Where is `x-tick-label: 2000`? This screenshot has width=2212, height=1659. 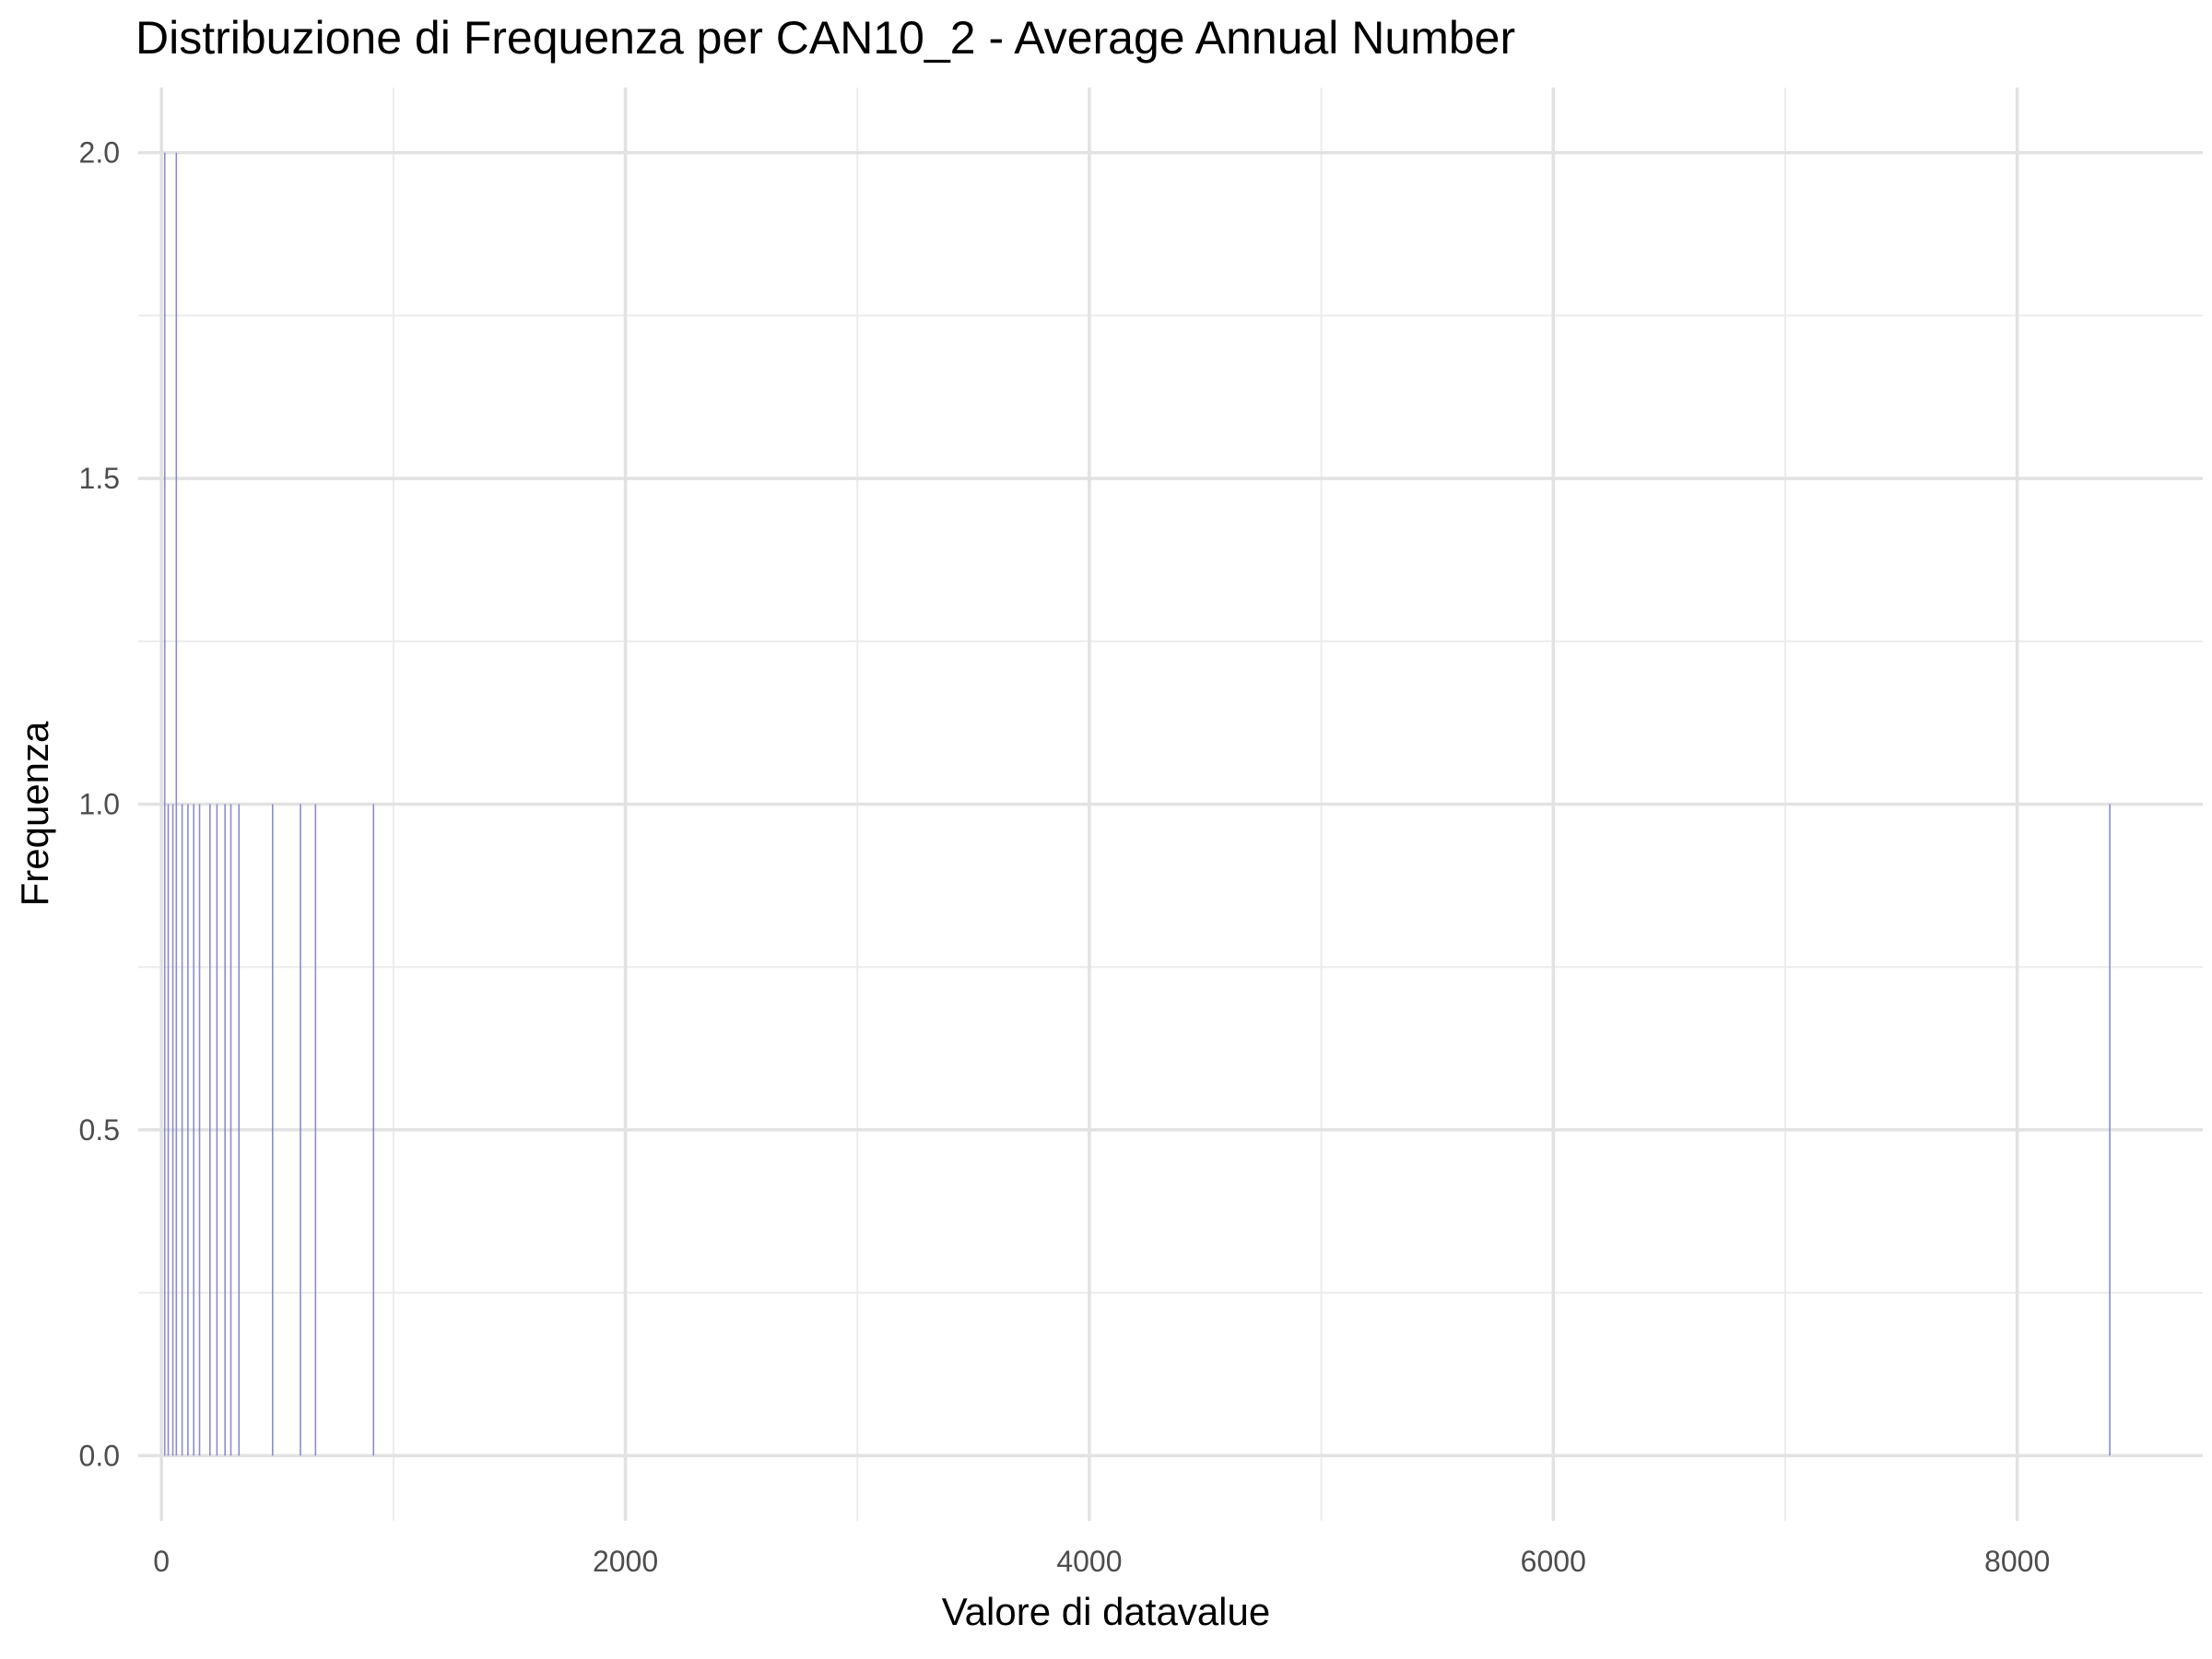
x-tick-label: 2000 is located at coordinates (625, 1561).